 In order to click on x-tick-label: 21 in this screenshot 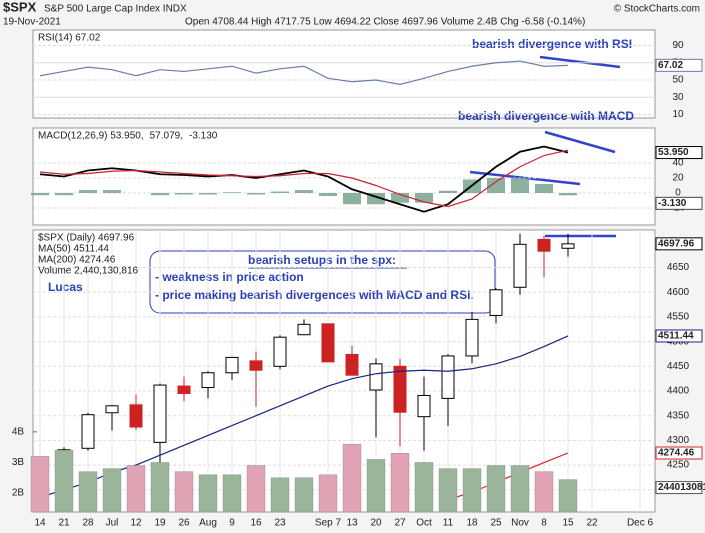, I will do `click(64, 523)`.